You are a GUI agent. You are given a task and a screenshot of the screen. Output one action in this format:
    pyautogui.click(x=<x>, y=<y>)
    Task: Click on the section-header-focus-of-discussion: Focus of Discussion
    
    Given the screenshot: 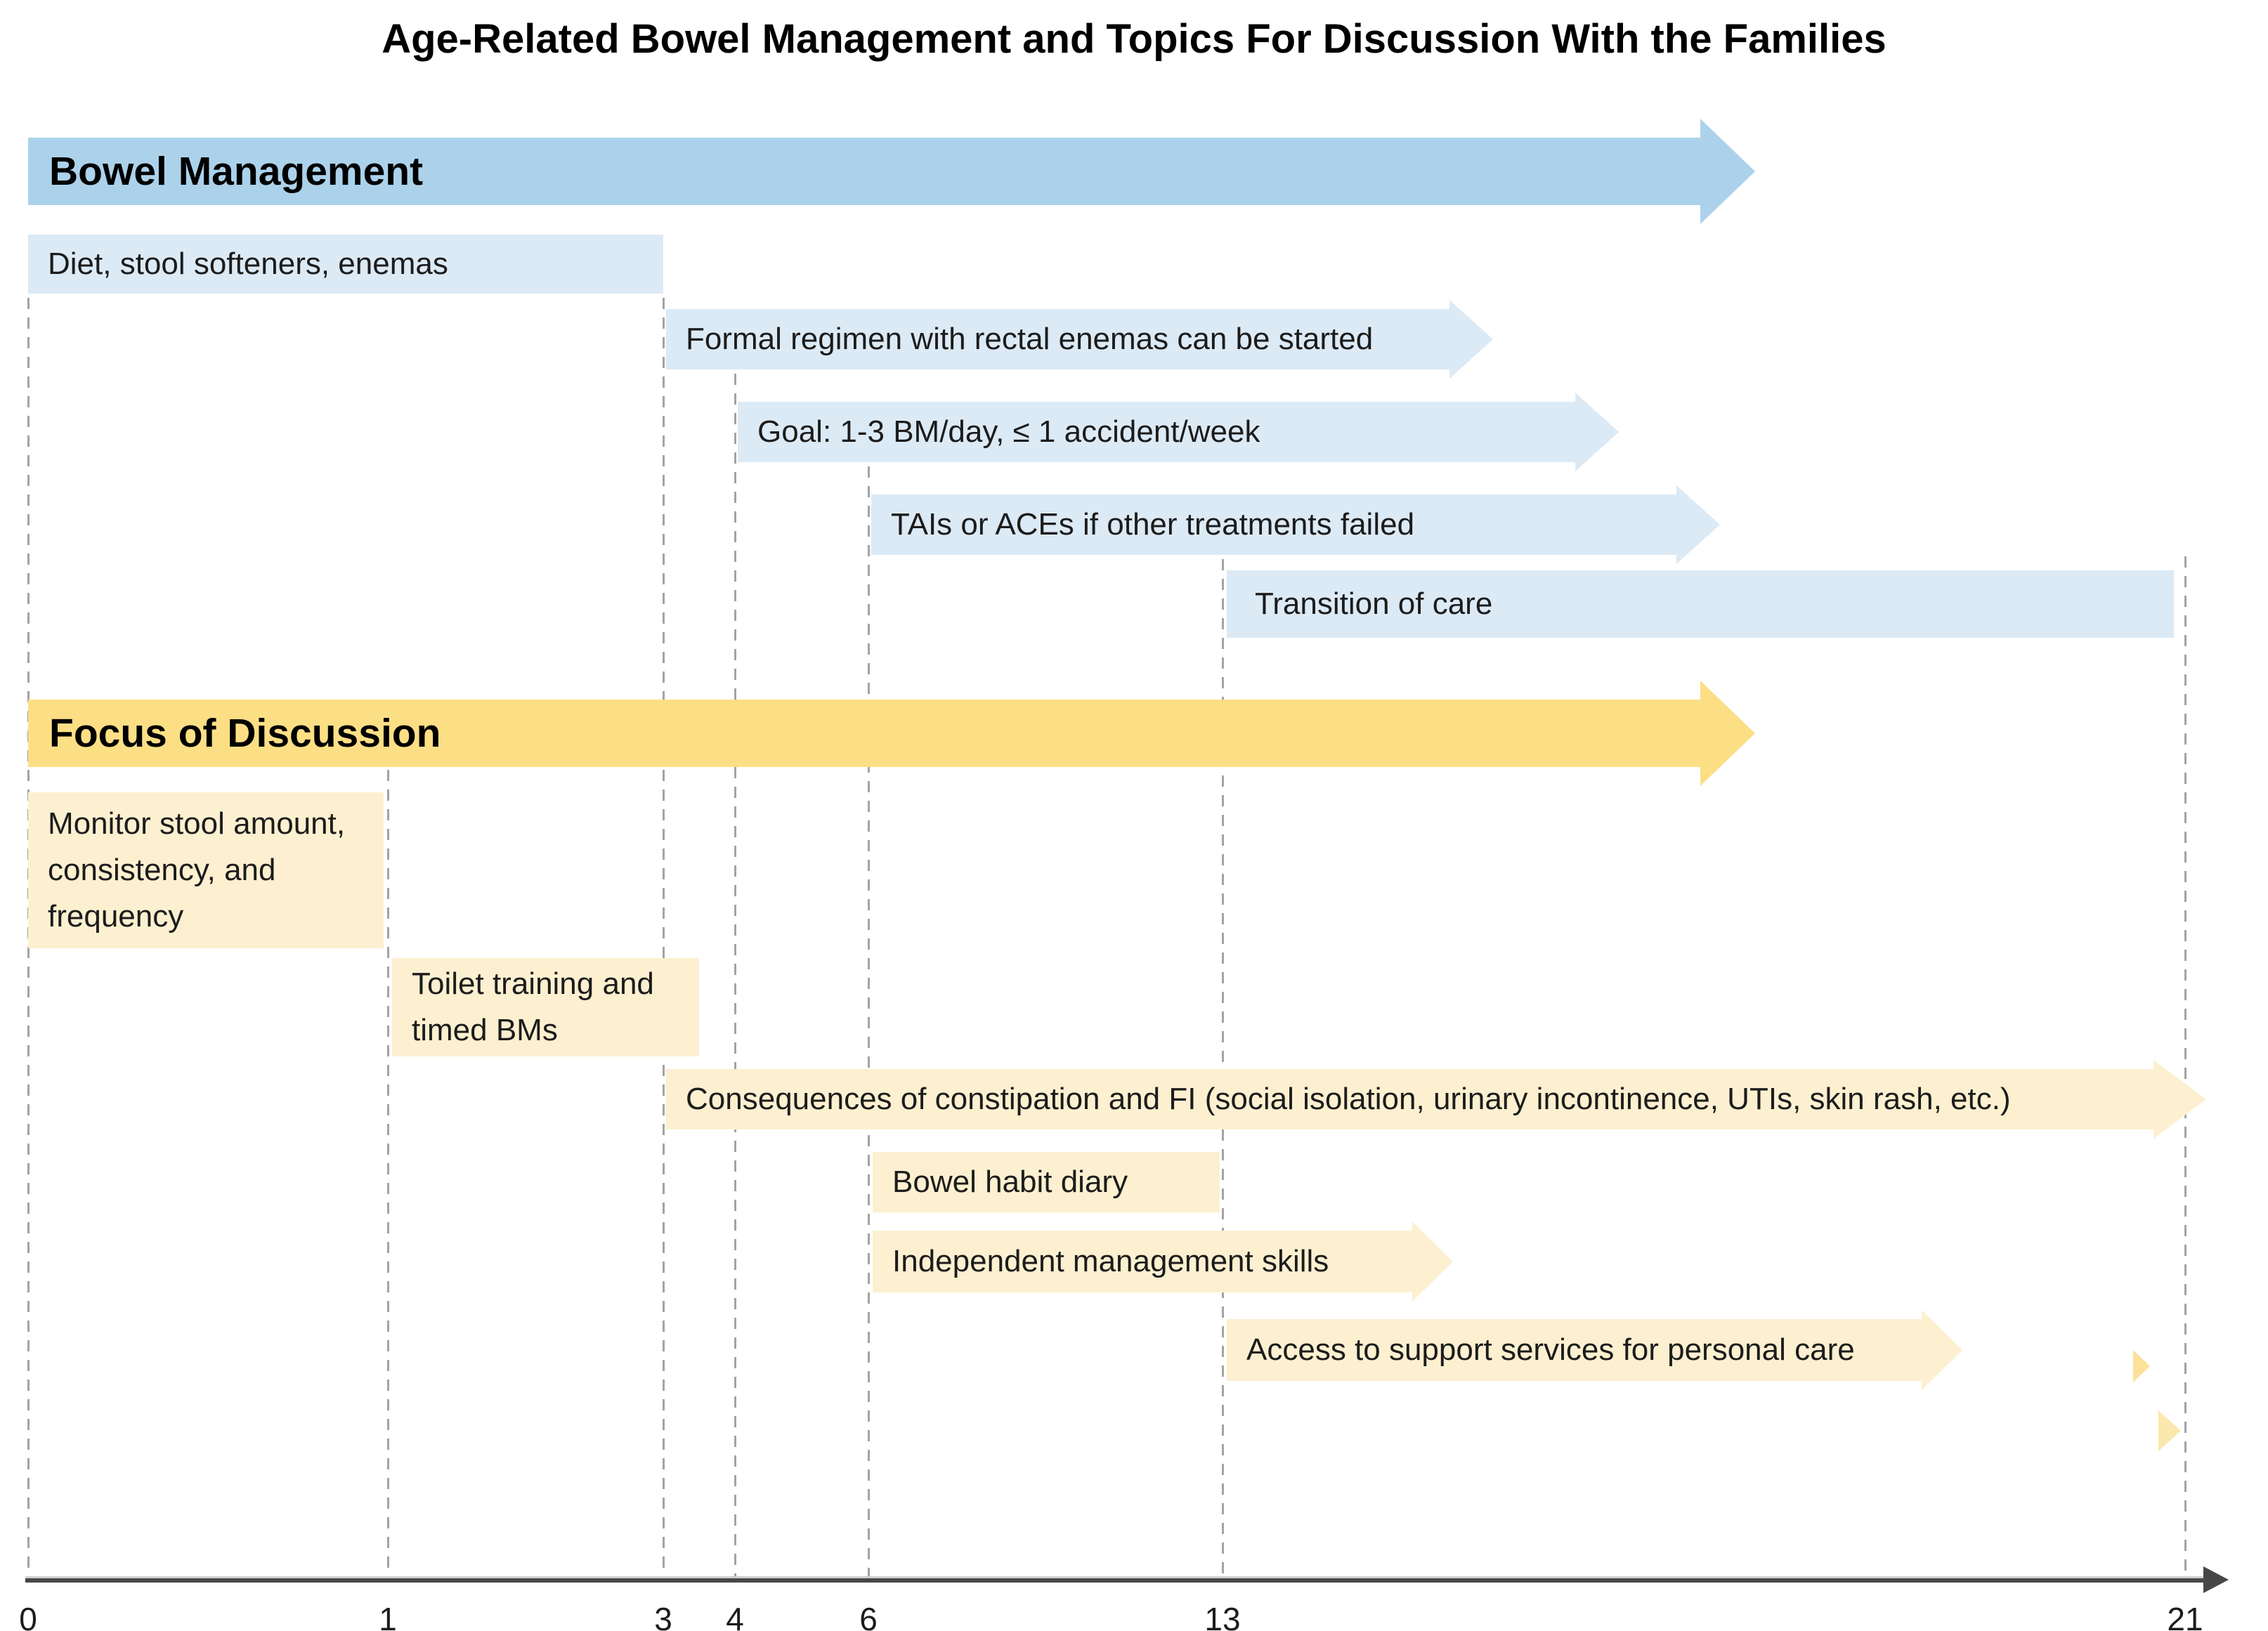 What is the action you would take?
    pyautogui.click(x=892, y=733)
    